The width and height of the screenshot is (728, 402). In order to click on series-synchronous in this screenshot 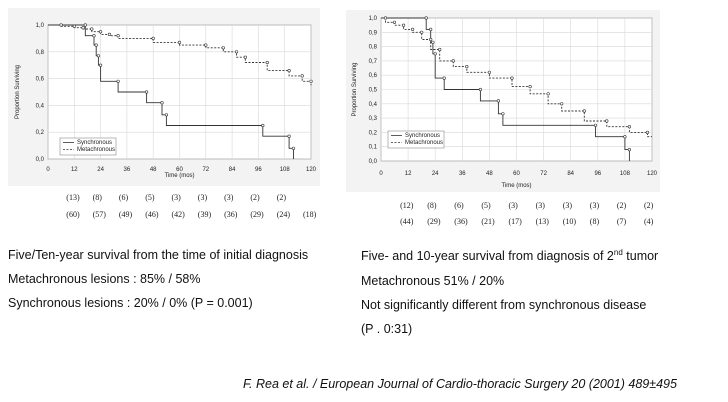, I will do `click(171, 91)`.